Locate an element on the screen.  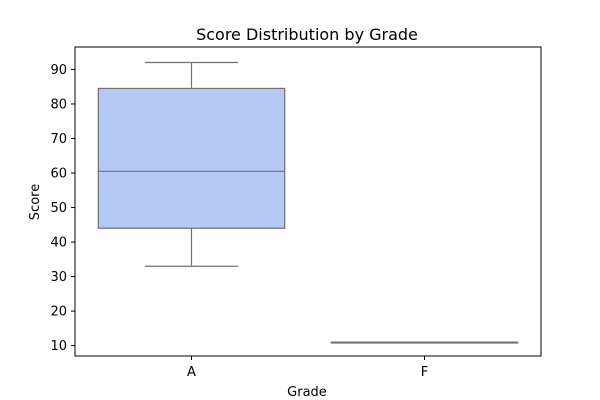
chart-title: Score Distribution by Grade is located at coordinates (307, 34).